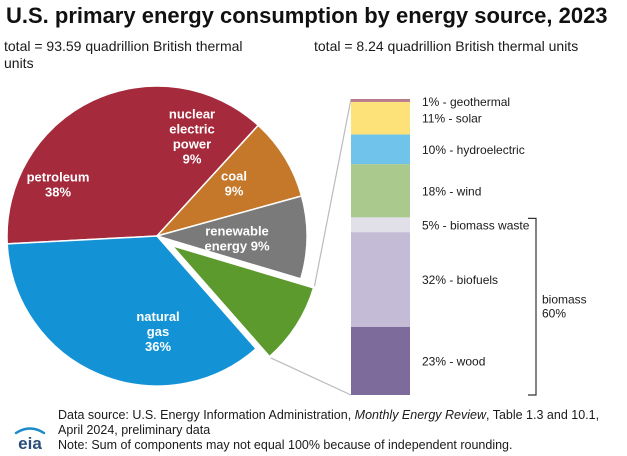 Image resolution: width=627 pixels, height=456 pixels. What do you see at coordinates (234, 184) in the screenshot?
I see `pie-label-coal: coal 9%` at bounding box center [234, 184].